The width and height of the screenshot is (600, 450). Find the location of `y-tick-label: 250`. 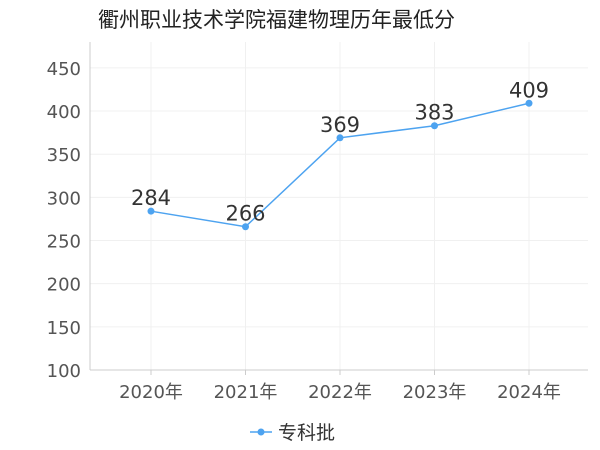

y-tick-label: 250 is located at coordinates (64, 242).